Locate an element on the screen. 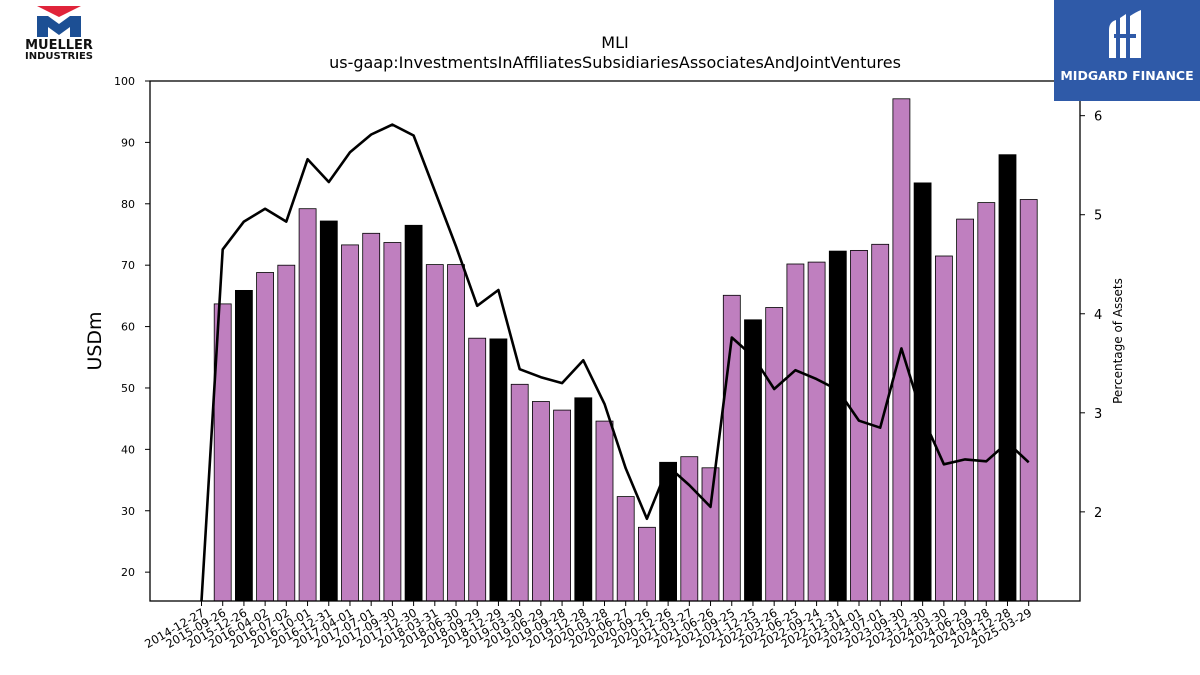  company-name: MUELLER is located at coordinates (59, 45).